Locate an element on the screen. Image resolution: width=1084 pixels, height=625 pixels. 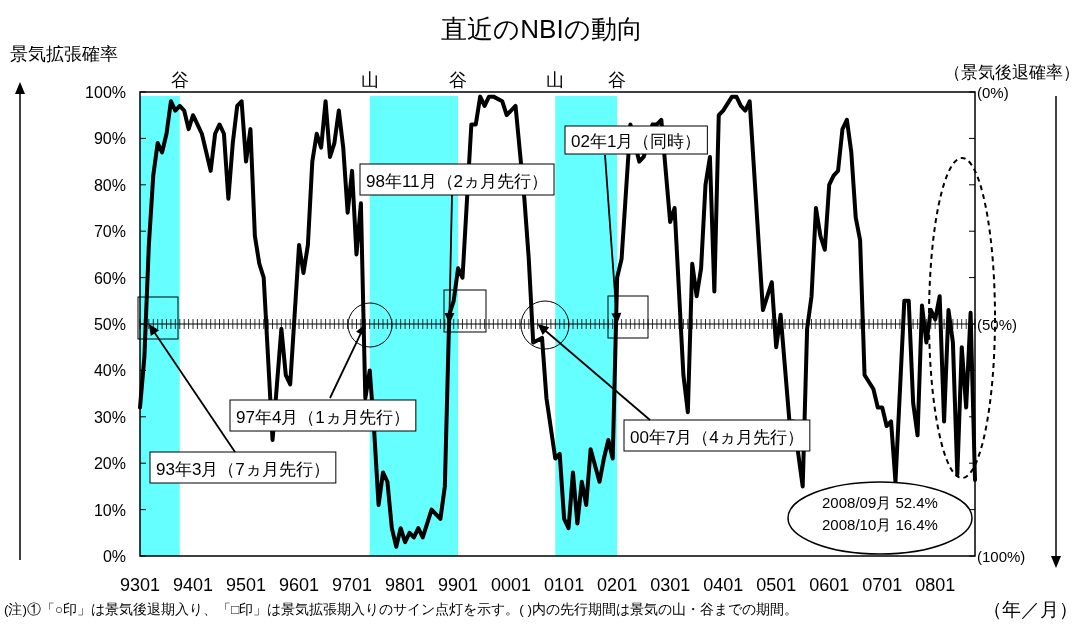
y2-tick-label: (0%) is located at coordinates (993, 92).